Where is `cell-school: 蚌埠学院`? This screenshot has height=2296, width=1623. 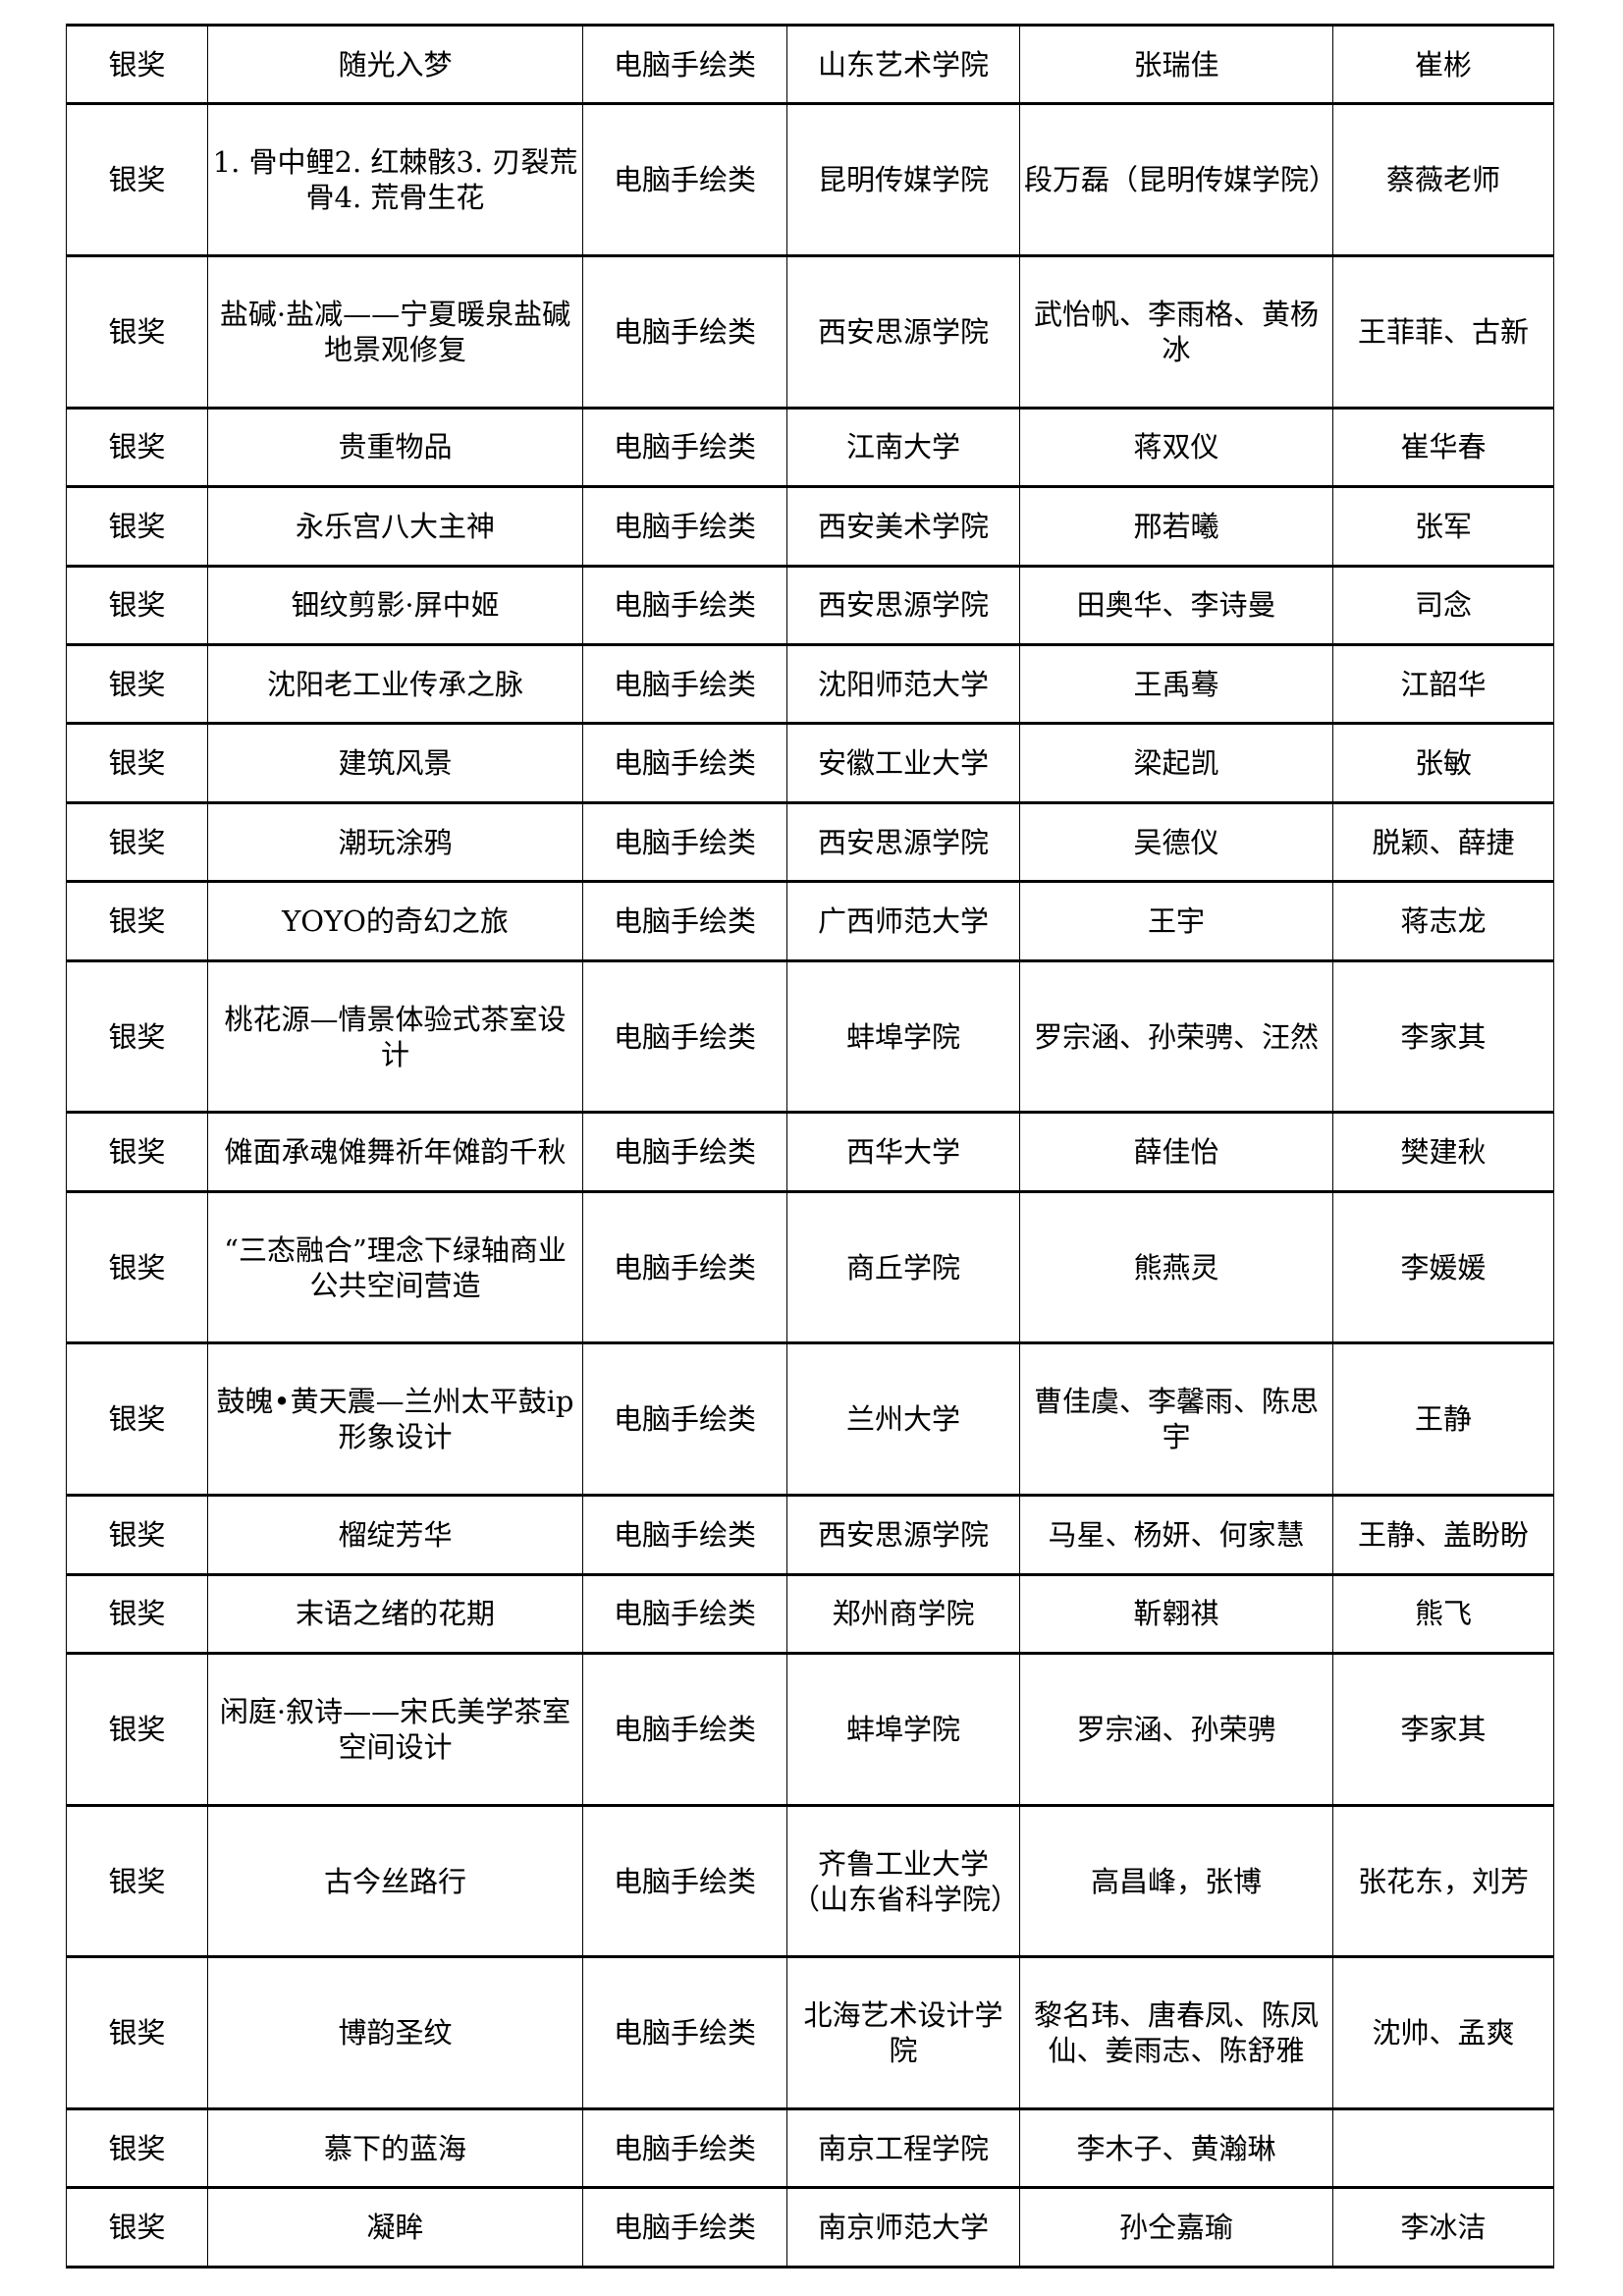
cell-school: 蚌埠学院 is located at coordinates (903, 1036).